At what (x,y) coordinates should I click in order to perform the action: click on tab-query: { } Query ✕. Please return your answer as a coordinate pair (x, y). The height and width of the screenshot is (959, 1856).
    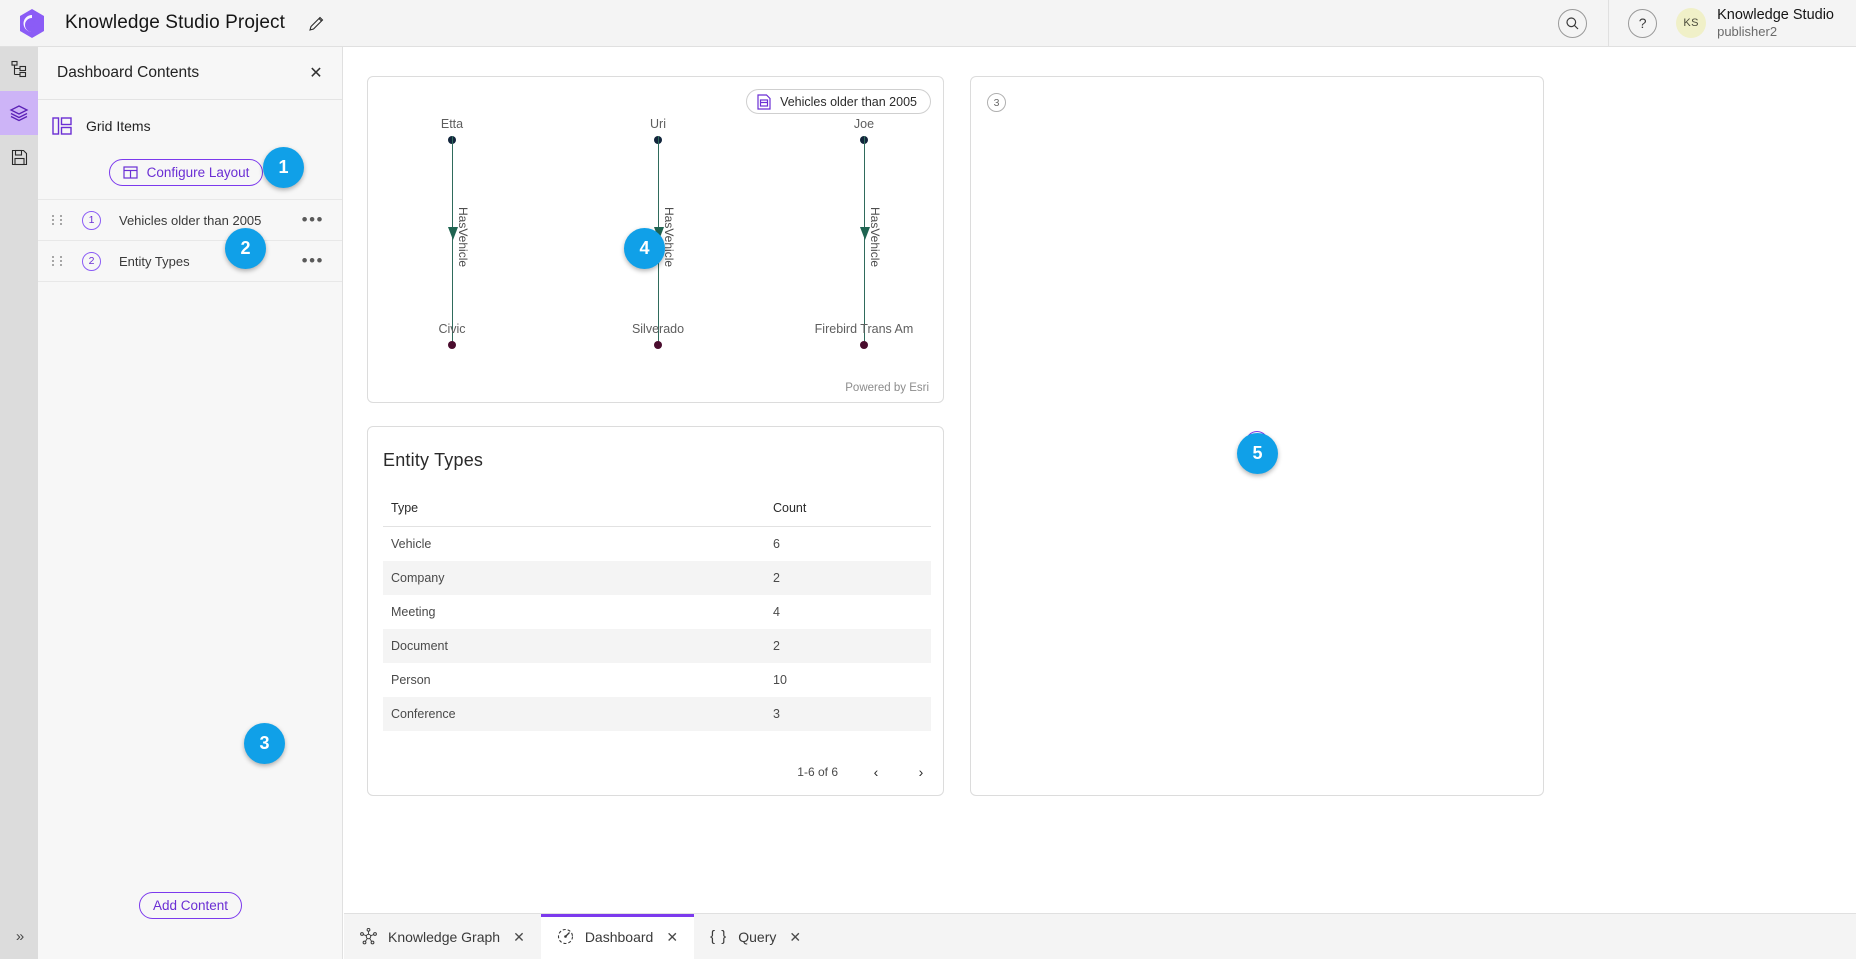
    Looking at the image, I should click on (755, 936).